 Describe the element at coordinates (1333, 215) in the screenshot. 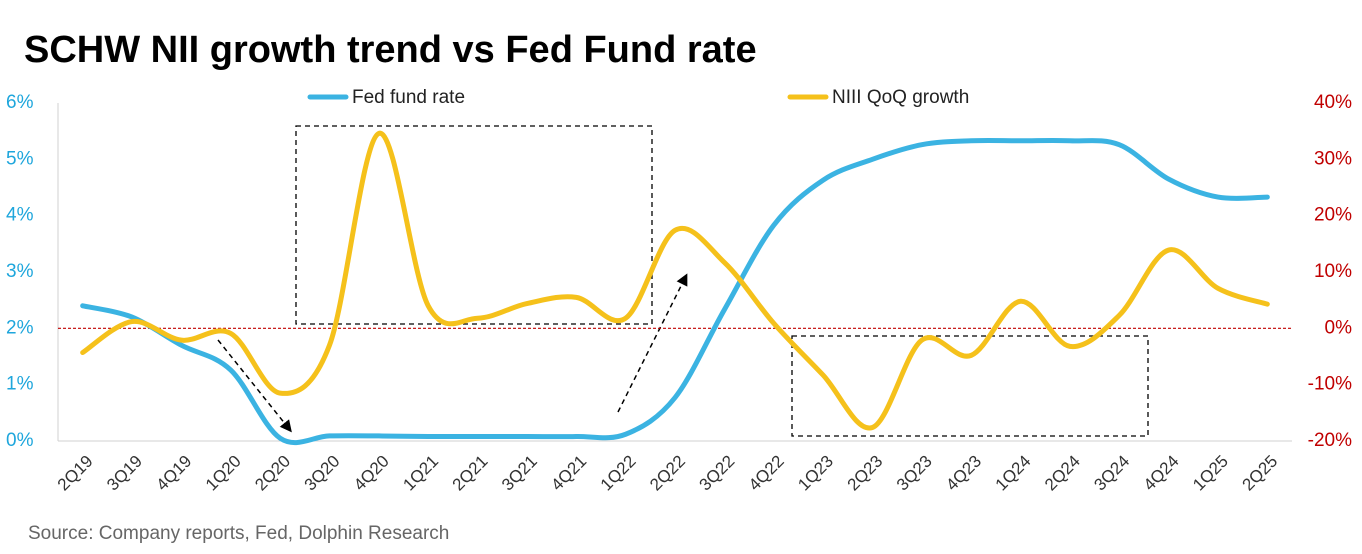

I see `y2-tick-label: 20%` at that location.